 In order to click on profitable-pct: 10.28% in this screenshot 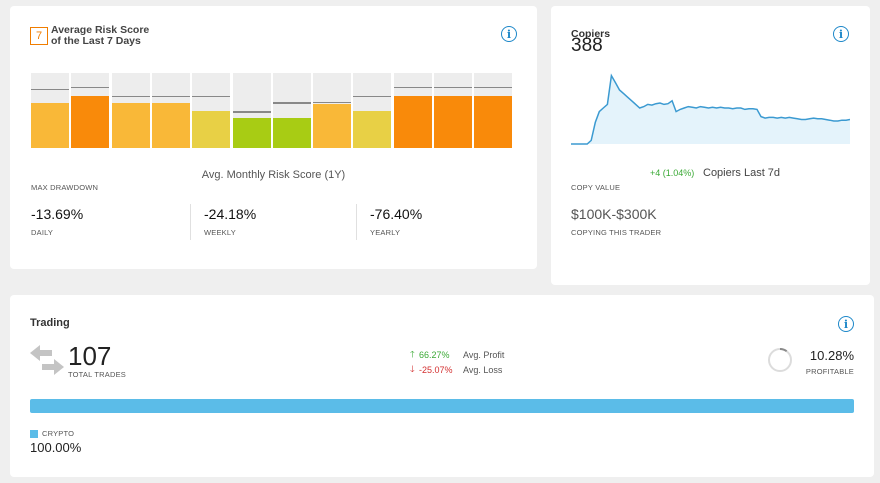, I will do `click(831, 355)`.